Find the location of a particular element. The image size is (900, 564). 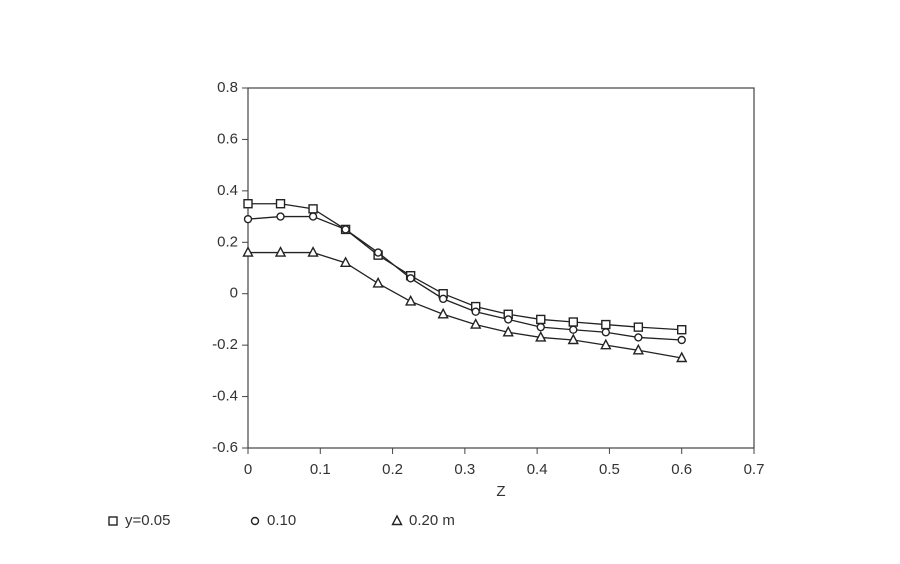

x-tick-label: 0.3 is located at coordinates (464, 469).